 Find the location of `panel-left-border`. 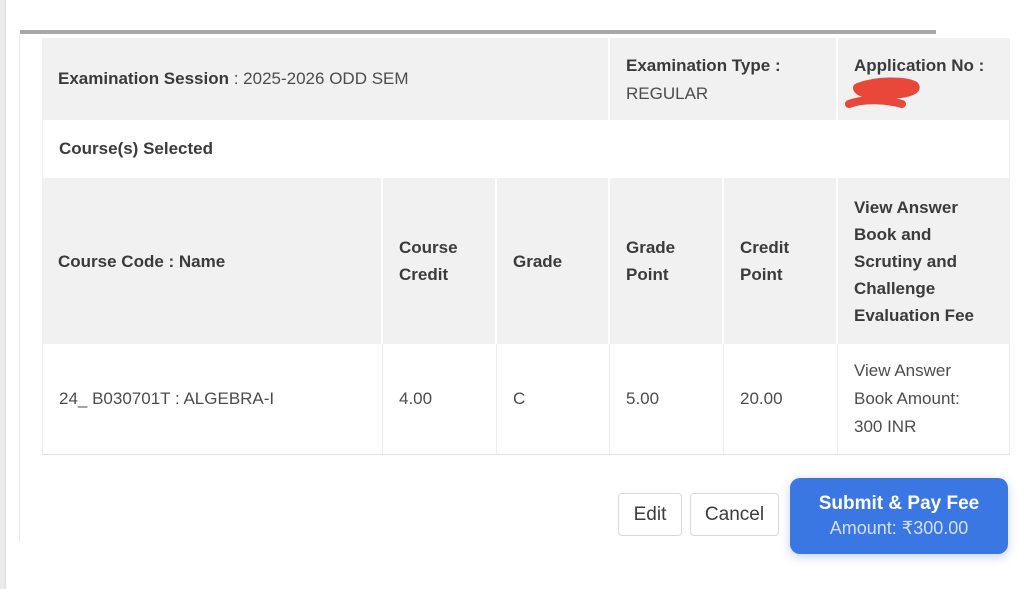

panel-left-border is located at coordinates (19, 288).